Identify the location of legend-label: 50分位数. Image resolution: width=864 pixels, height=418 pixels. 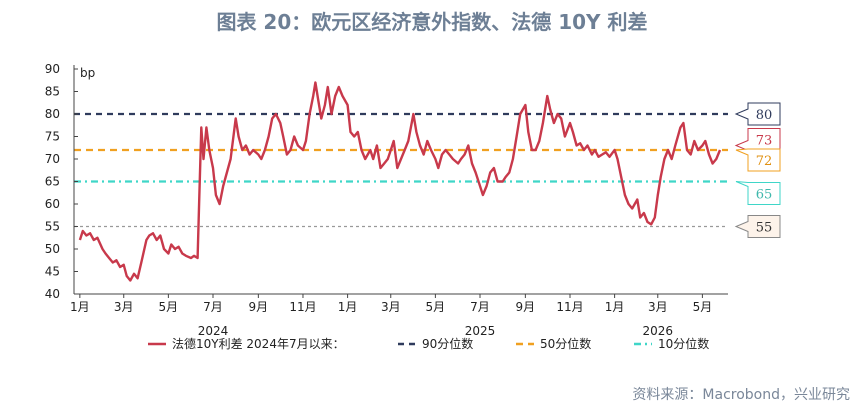
(565, 343).